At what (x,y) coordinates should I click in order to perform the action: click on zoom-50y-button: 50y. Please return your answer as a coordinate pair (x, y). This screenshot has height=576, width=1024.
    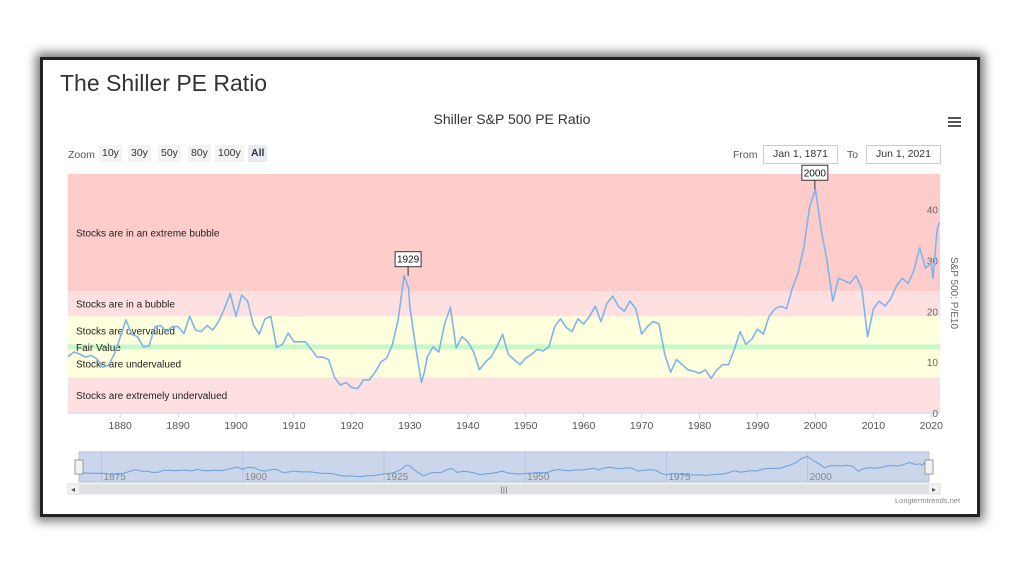
    Looking at the image, I should click on (169, 153).